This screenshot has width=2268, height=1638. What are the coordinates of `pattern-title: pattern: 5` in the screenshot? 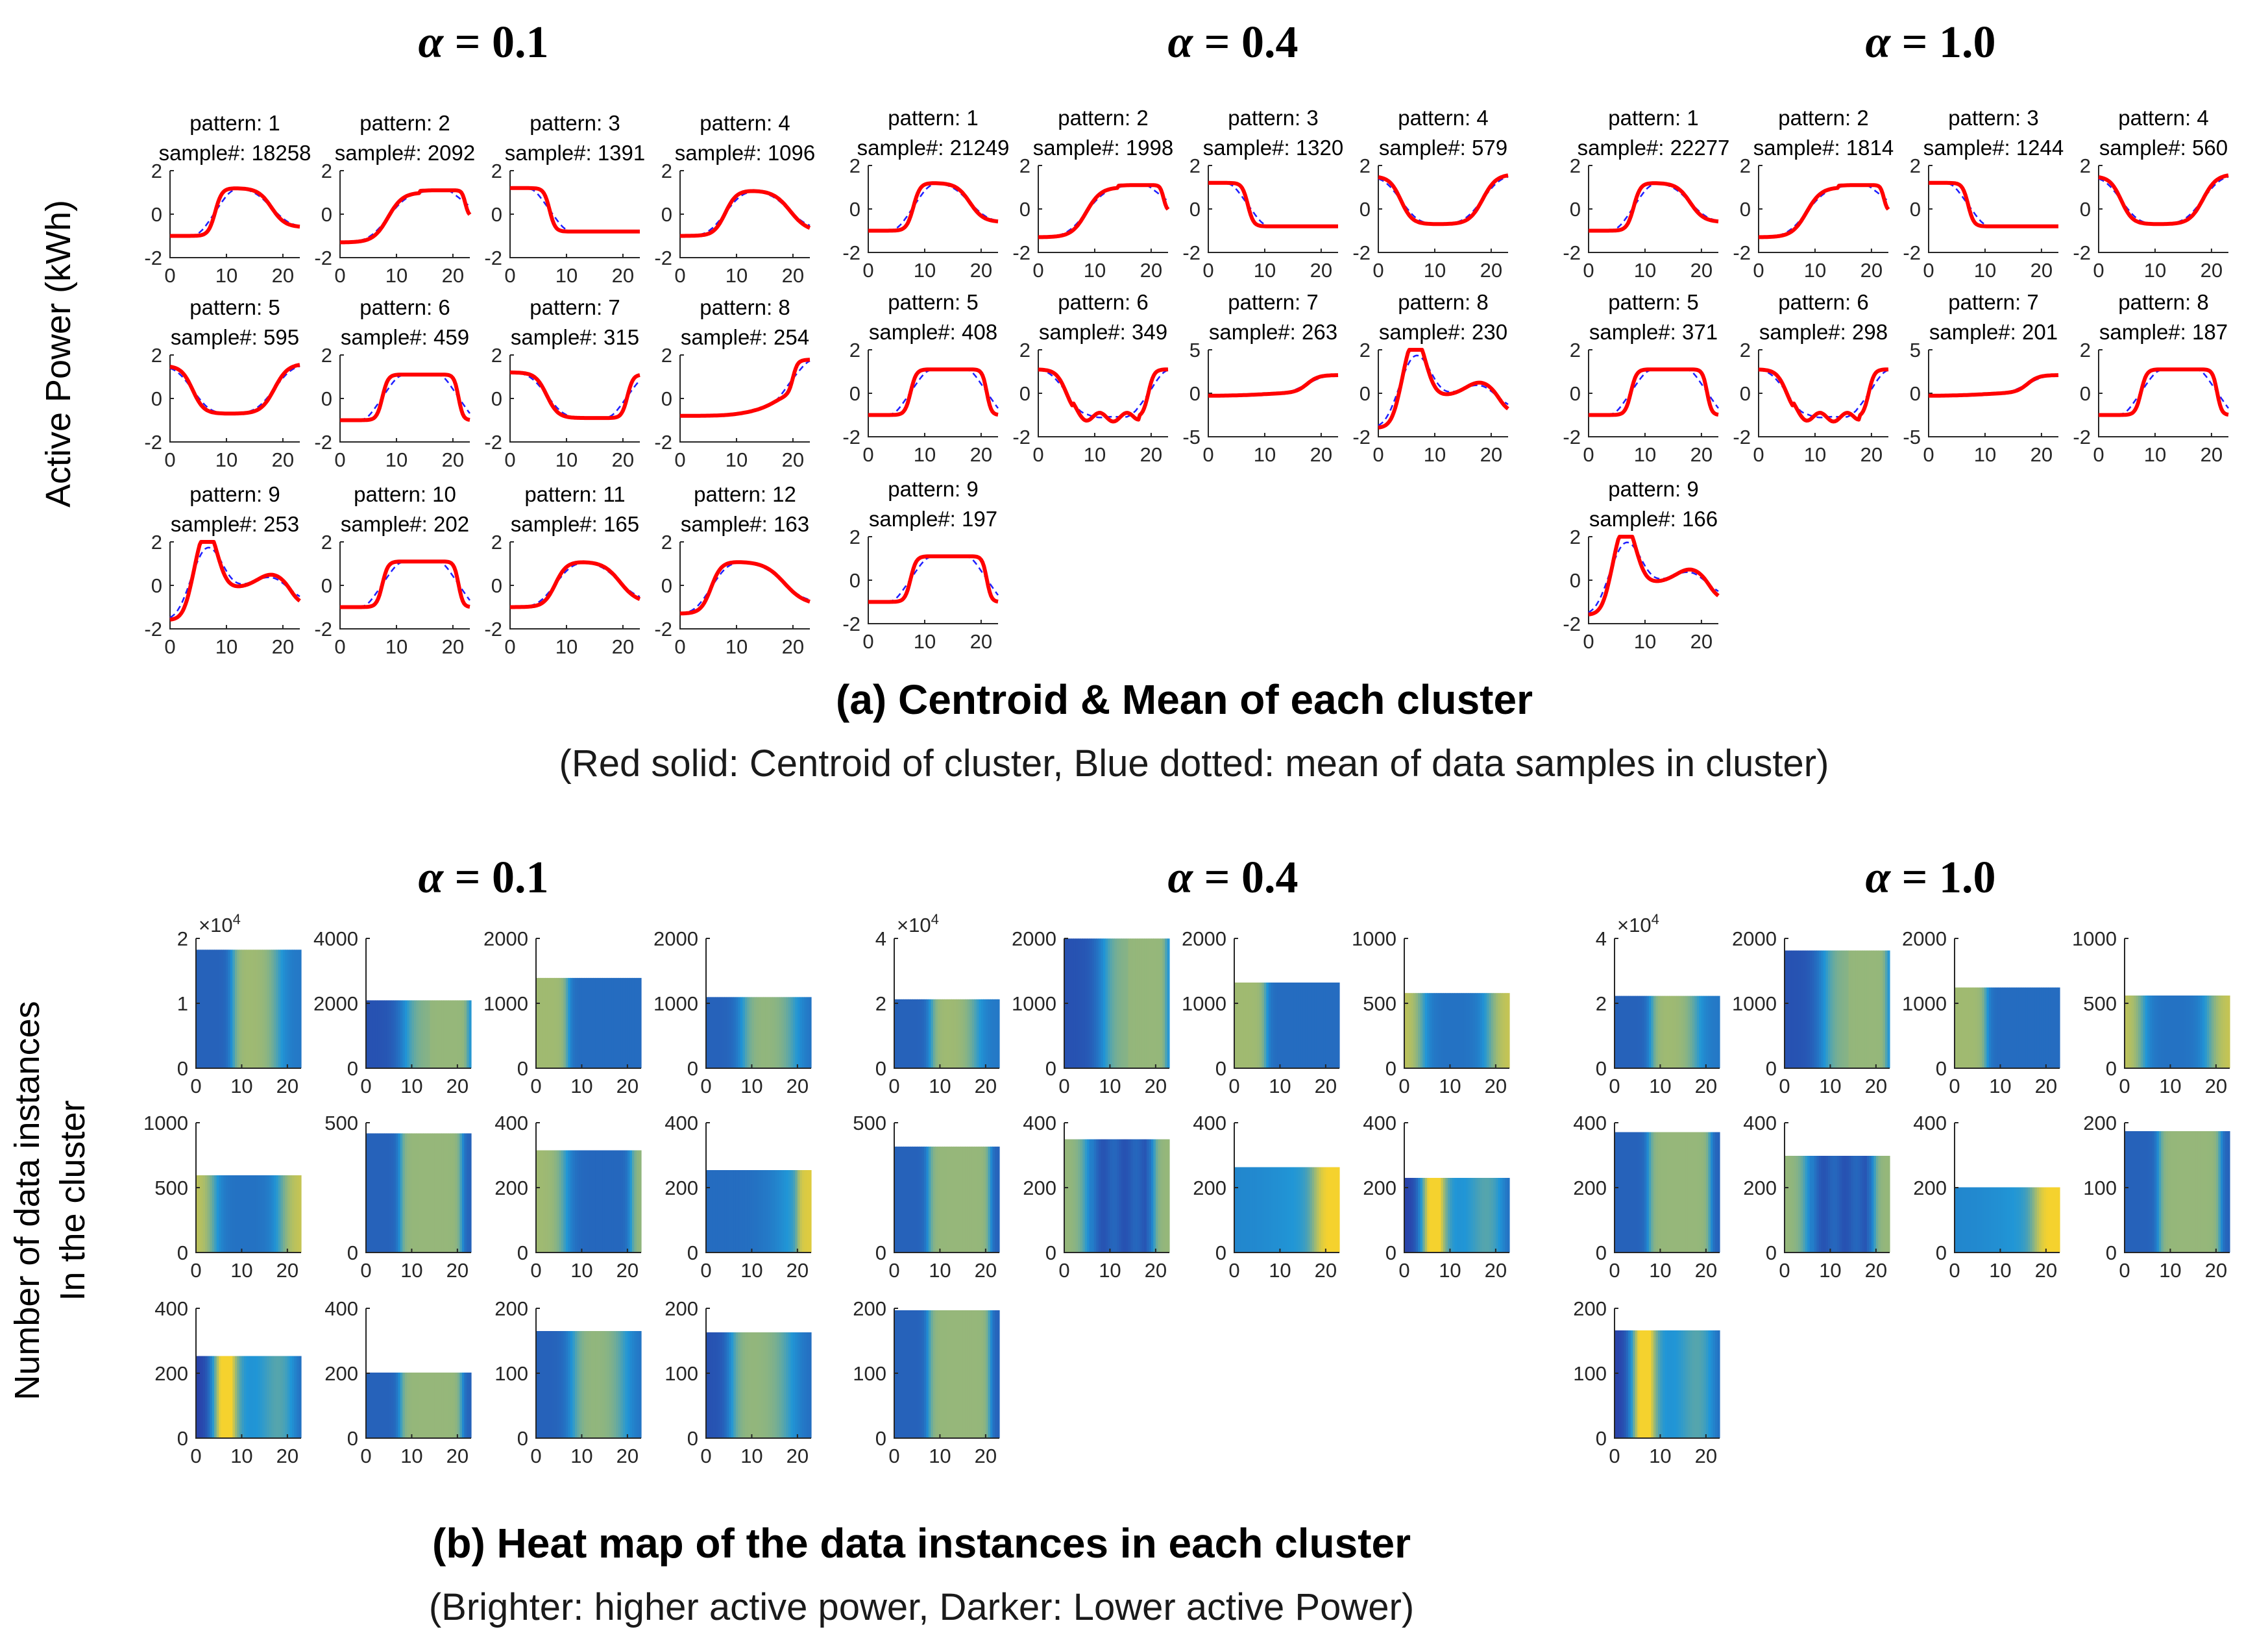 It's located at (1653, 302).